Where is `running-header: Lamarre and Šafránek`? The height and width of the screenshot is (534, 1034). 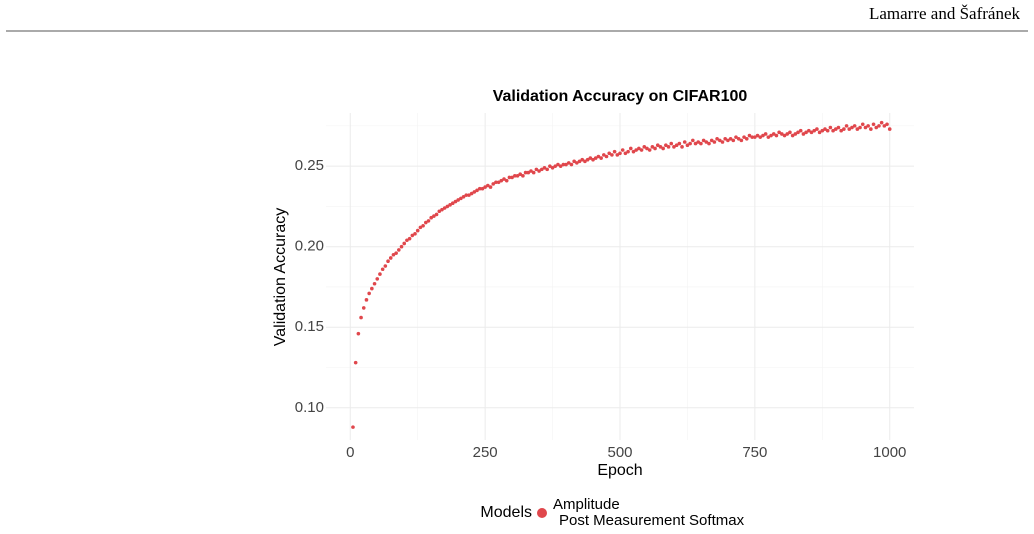 running-header: Lamarre and Šafránek is located at coordinates (945, 13).